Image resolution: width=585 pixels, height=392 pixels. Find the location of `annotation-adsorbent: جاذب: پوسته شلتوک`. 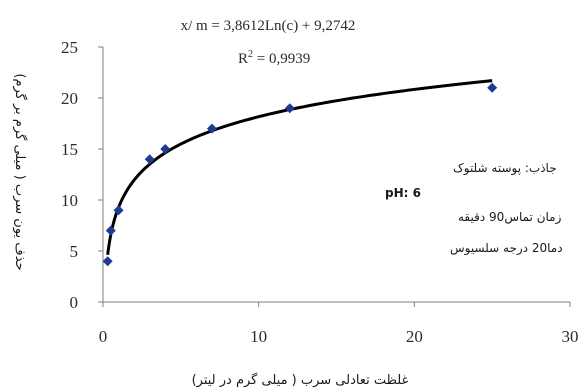

annotation-adsorbent: جاذب: پوسته شلتوک is located at coordinates (505, 168).